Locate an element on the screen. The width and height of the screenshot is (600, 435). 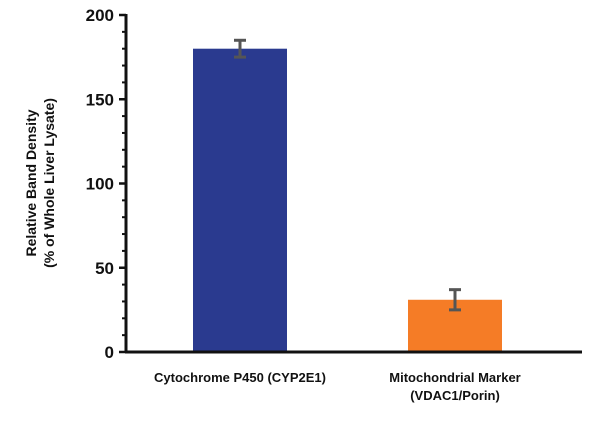
y-axis-ticks: 0 50 100 150 200 is located at coordinates (106, 184).